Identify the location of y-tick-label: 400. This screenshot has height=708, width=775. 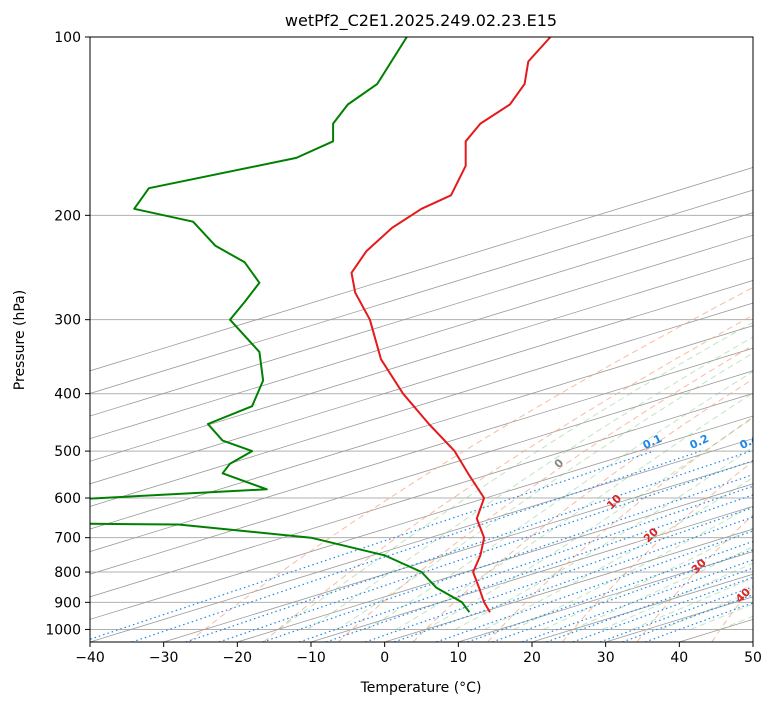
(67, 395).